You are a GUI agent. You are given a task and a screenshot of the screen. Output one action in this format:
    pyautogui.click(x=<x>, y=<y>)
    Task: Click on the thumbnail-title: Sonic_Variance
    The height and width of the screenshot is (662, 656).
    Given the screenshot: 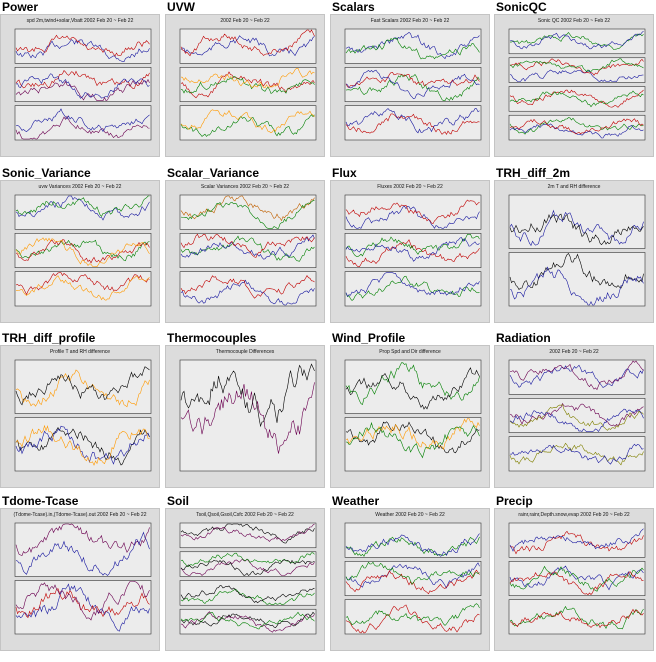 What is the action you would take?
    pyautogui.click(x=46, y=173)
    